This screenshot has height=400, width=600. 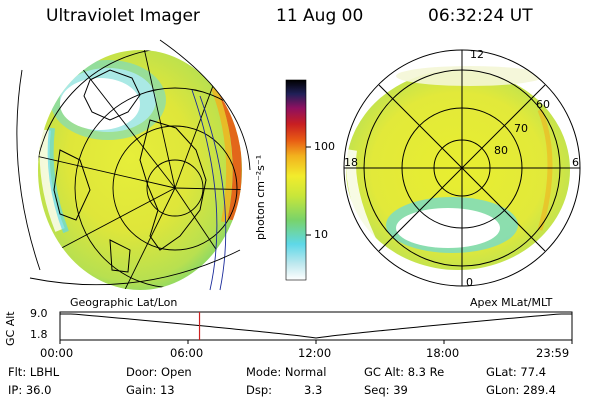 What do you see at coordinates (521, 390) in the screenshot?
I see `glon-label: GLon: 289.4` at bounding box center [521, 390].